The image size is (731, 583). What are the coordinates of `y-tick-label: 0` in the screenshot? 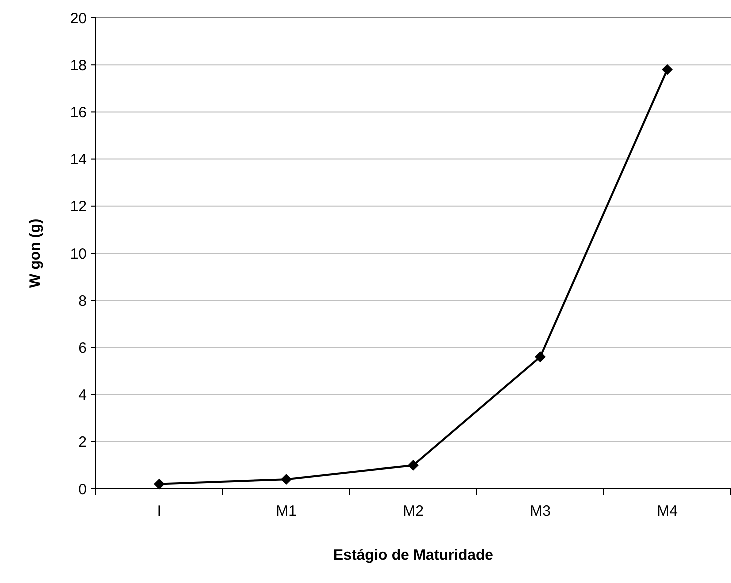 It's located at (82, 489).